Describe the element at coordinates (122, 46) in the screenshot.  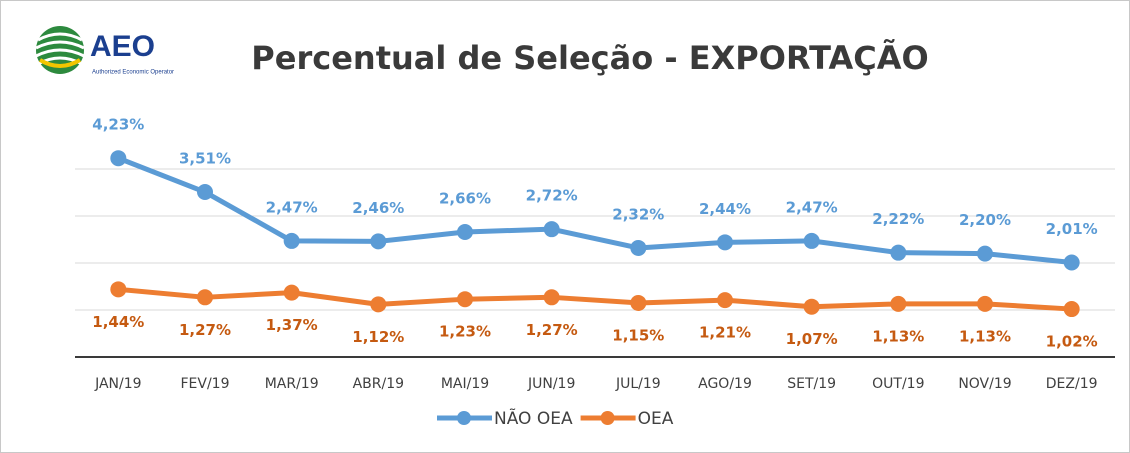
I see `logo-text: AEO` at that location.